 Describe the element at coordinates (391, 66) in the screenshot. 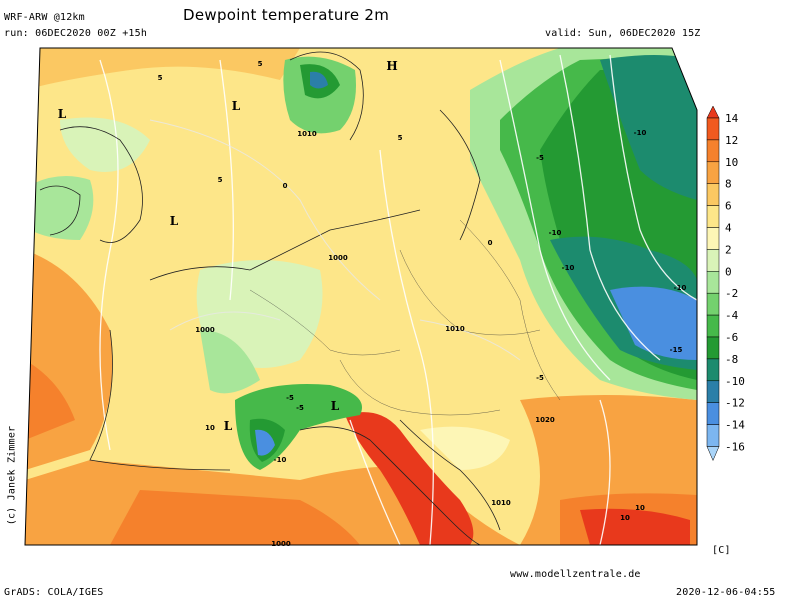

I see `pressure-center-label: H` at that location.